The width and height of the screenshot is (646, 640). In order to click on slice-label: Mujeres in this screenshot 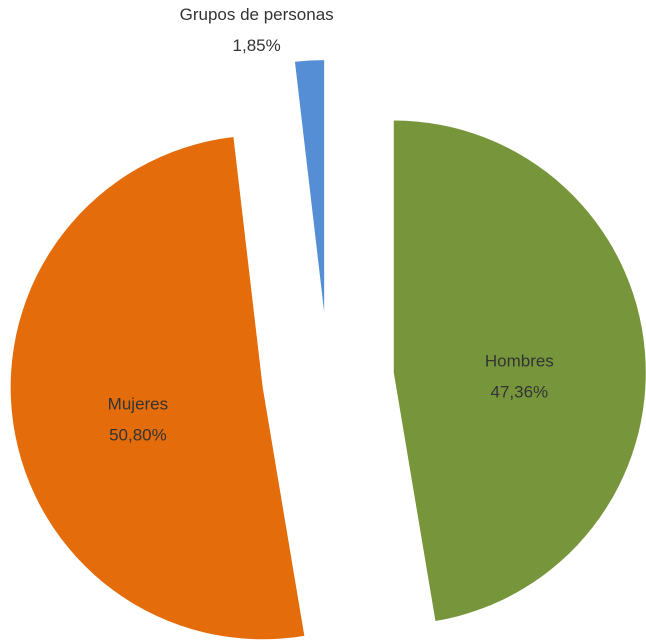, I will do `click(138, 404)`.